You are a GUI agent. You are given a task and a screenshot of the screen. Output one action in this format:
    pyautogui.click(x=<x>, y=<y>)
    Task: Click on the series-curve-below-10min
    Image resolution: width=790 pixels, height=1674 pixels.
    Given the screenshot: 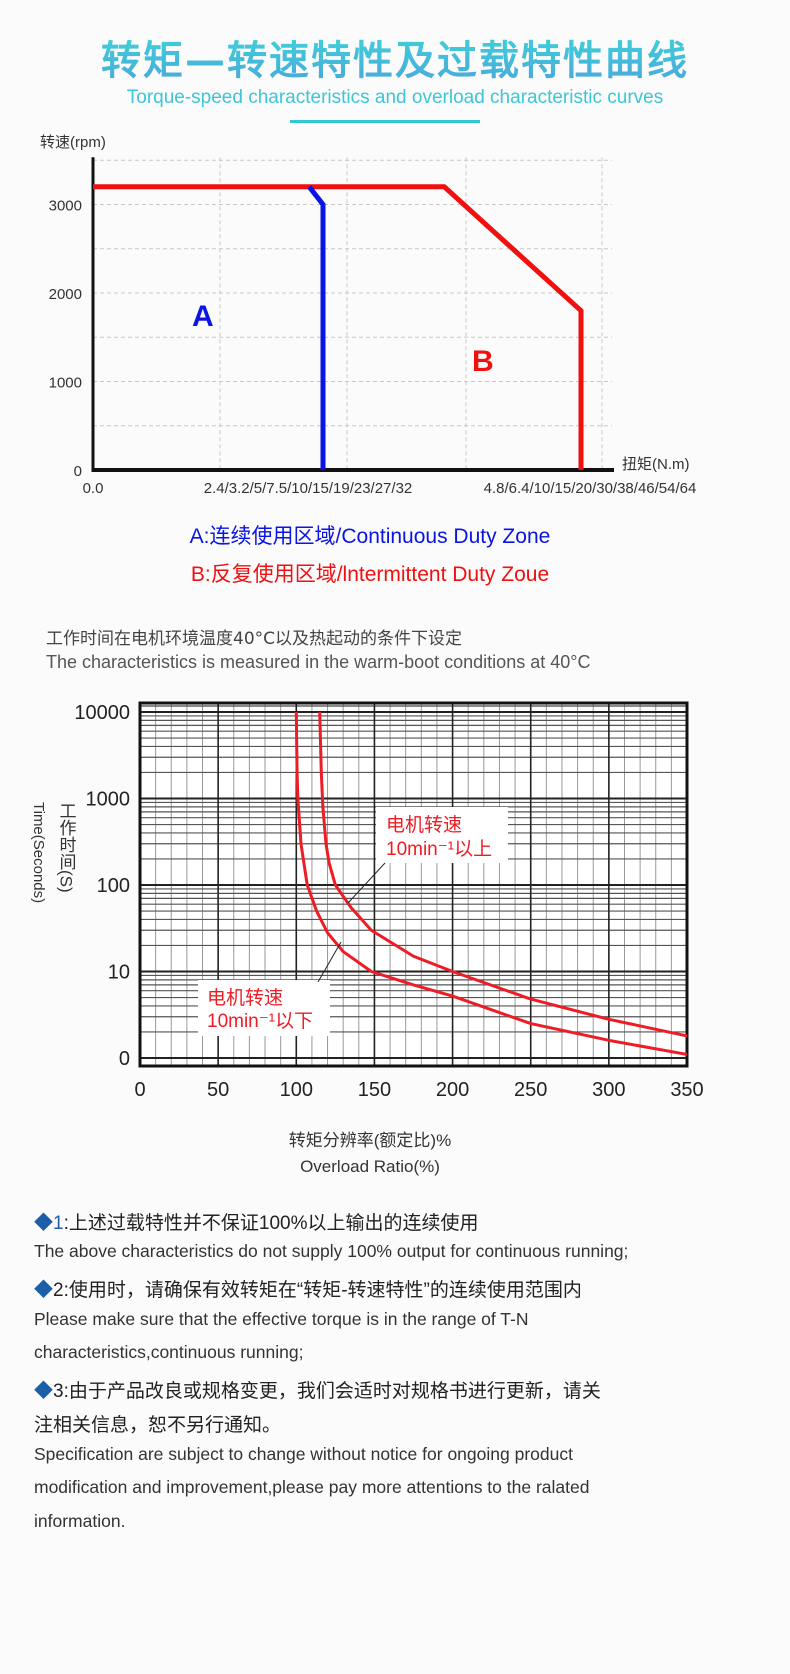 What is the action you would take?
    pyautogui.click(x=491, y=883)
    